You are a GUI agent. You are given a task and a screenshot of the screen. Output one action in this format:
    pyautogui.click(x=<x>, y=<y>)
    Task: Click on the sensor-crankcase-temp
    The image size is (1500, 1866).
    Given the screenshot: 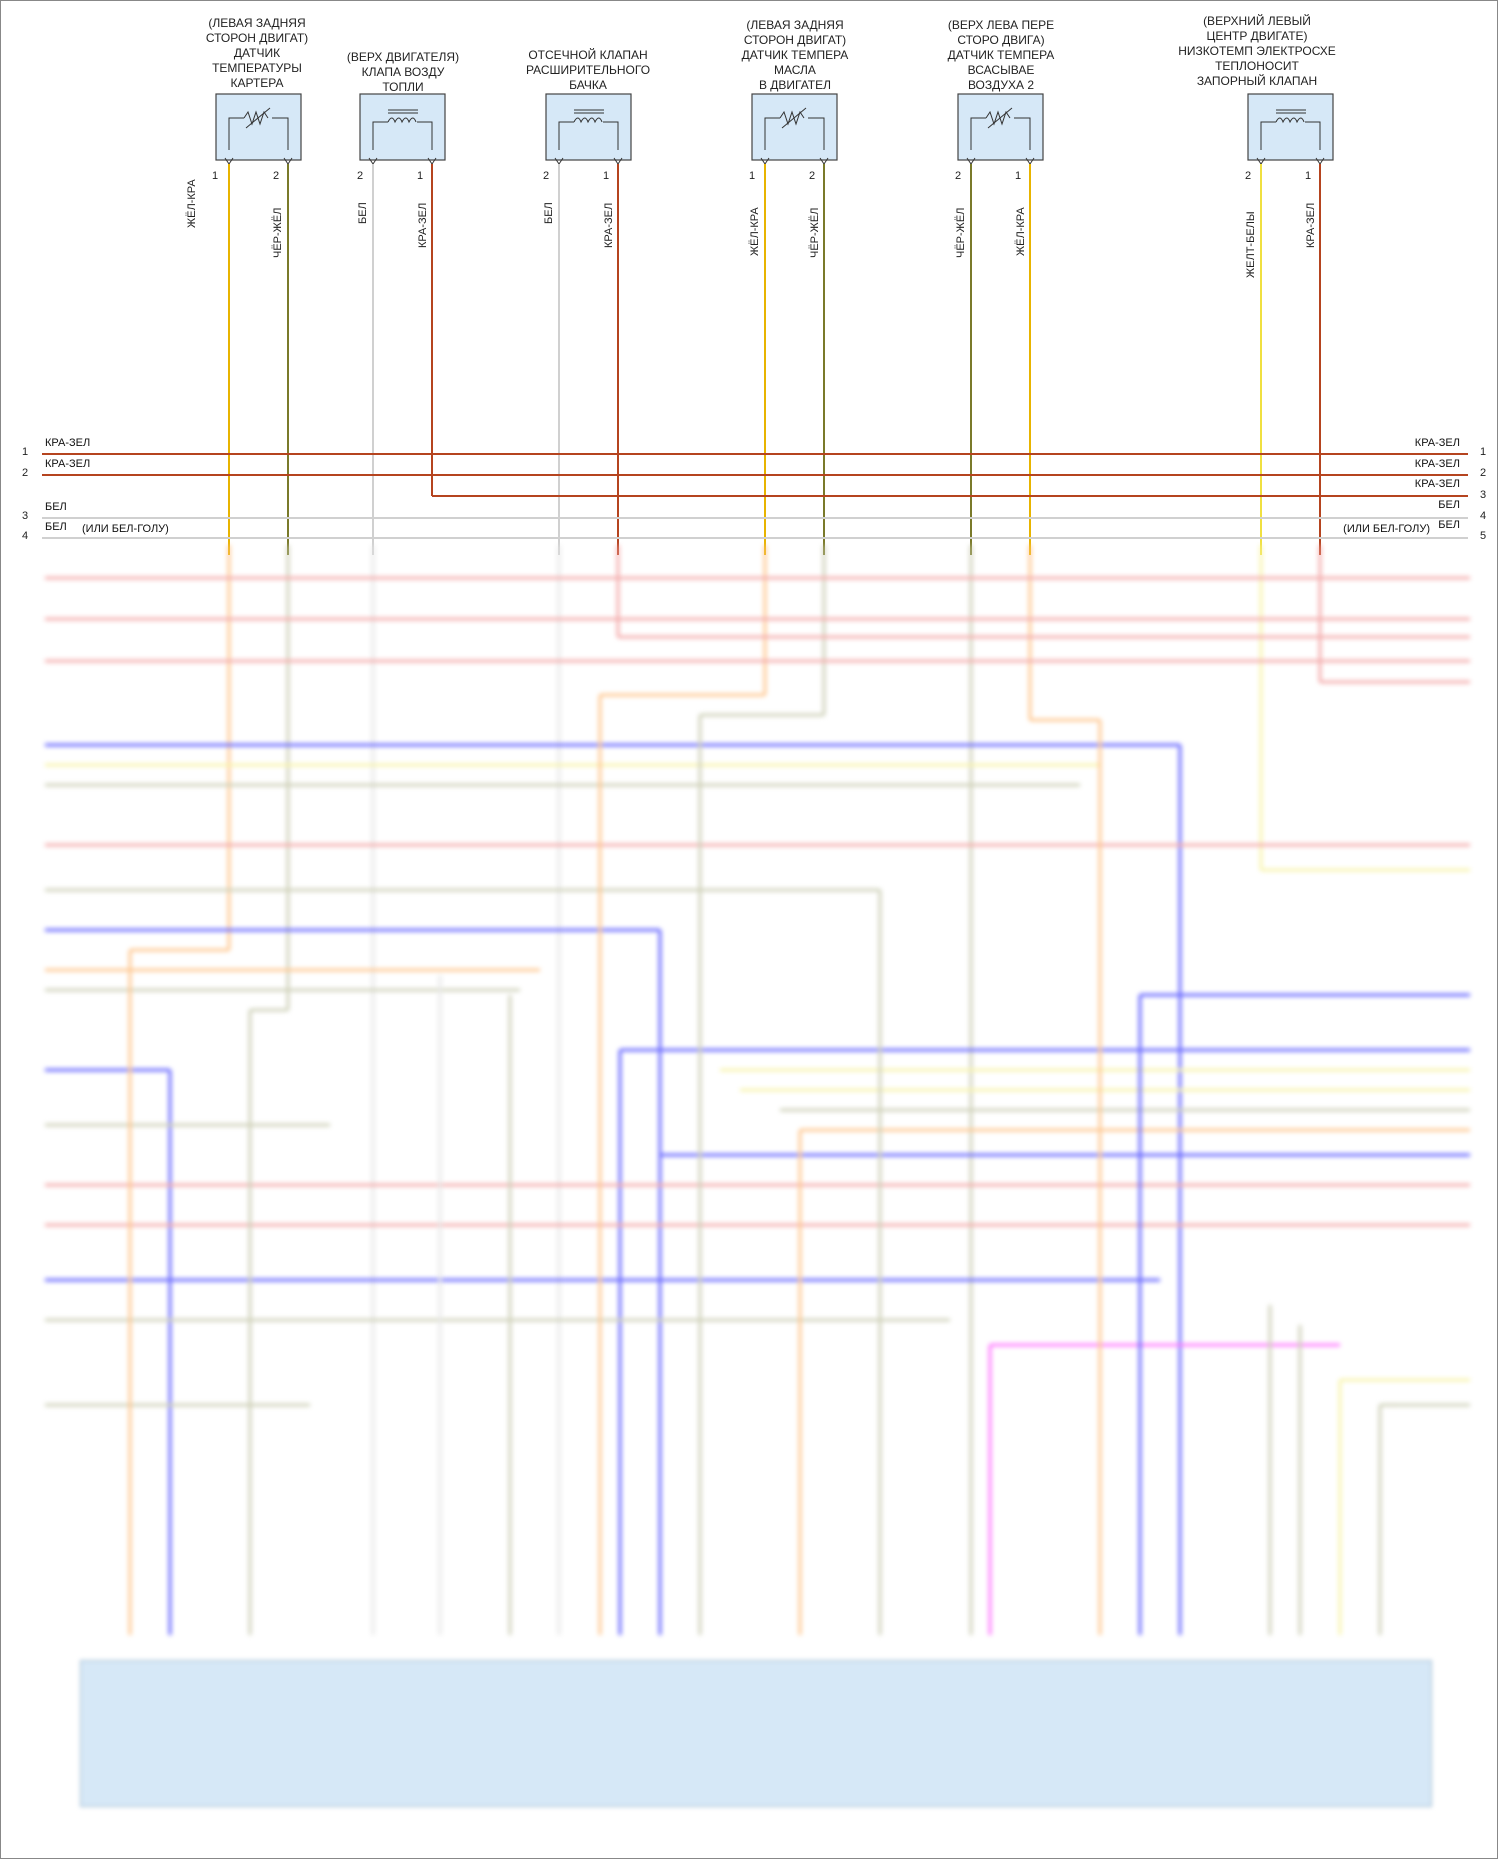 What is the action you would take?
    pyautogui.click(x=258, y=127)
    